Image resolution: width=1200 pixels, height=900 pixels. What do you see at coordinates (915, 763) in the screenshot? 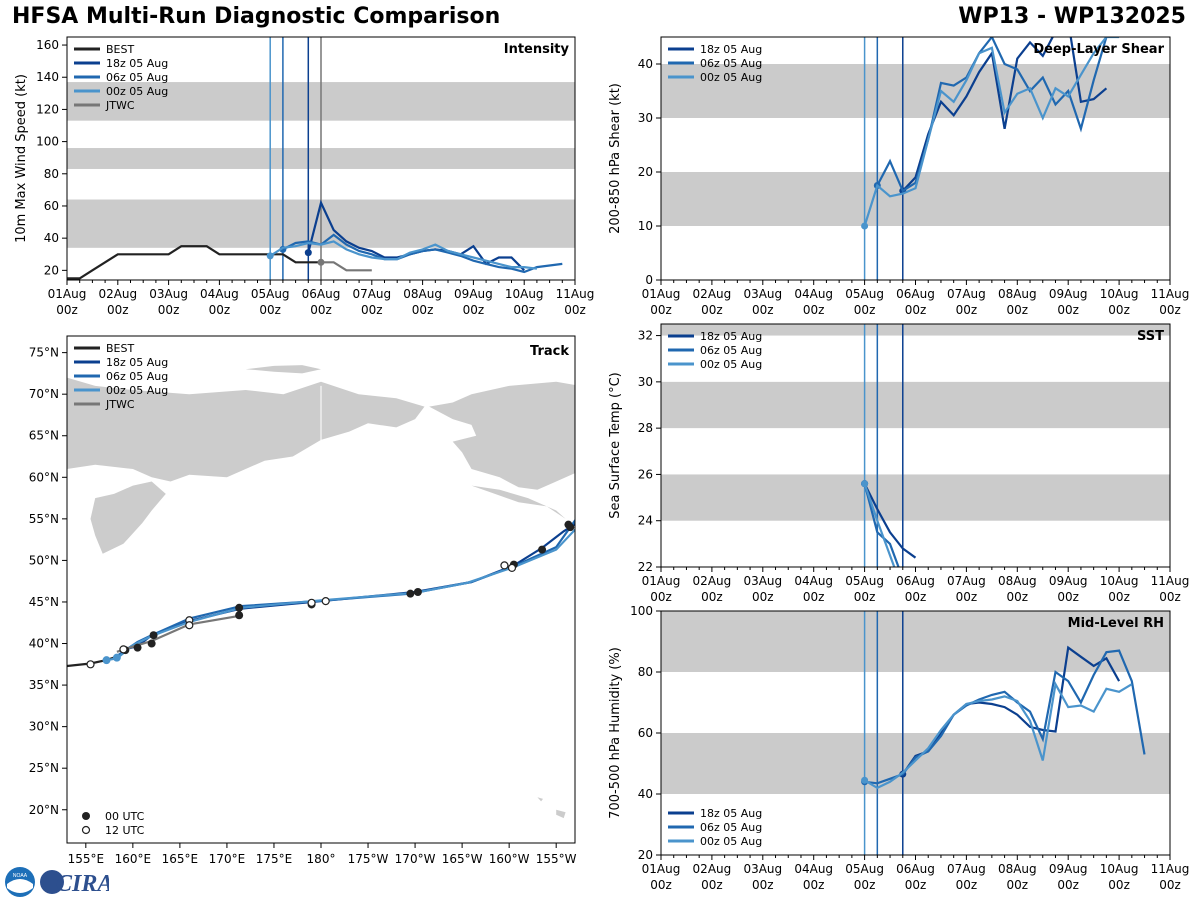
I see `threshold-band` at bounding box center [915, 763].